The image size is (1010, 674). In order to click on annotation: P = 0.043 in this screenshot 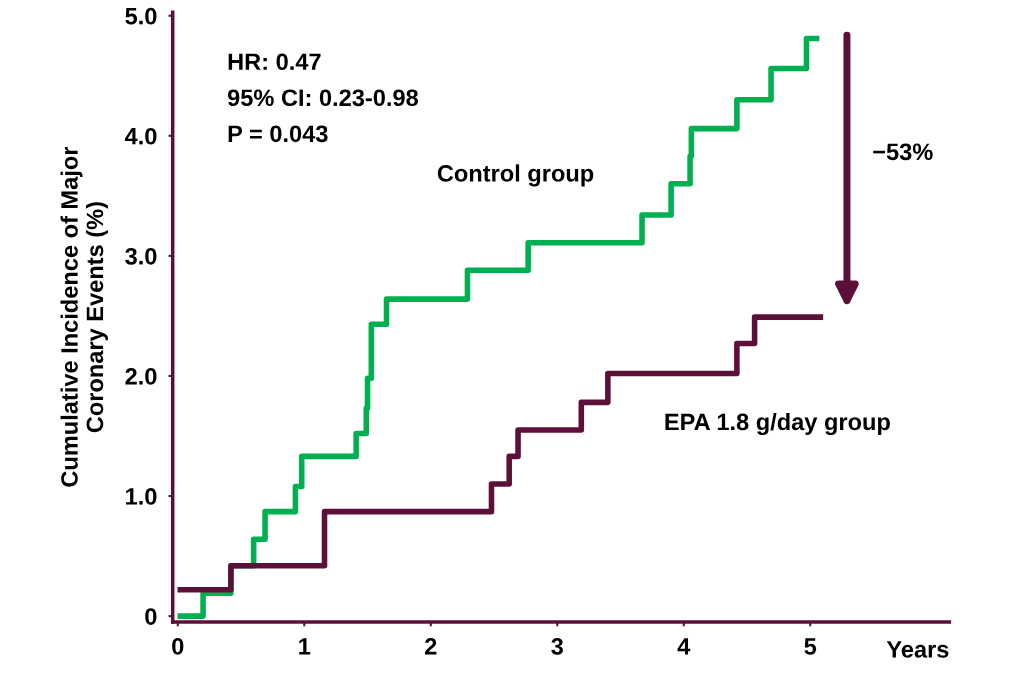, I will do `click(278, 134)`.